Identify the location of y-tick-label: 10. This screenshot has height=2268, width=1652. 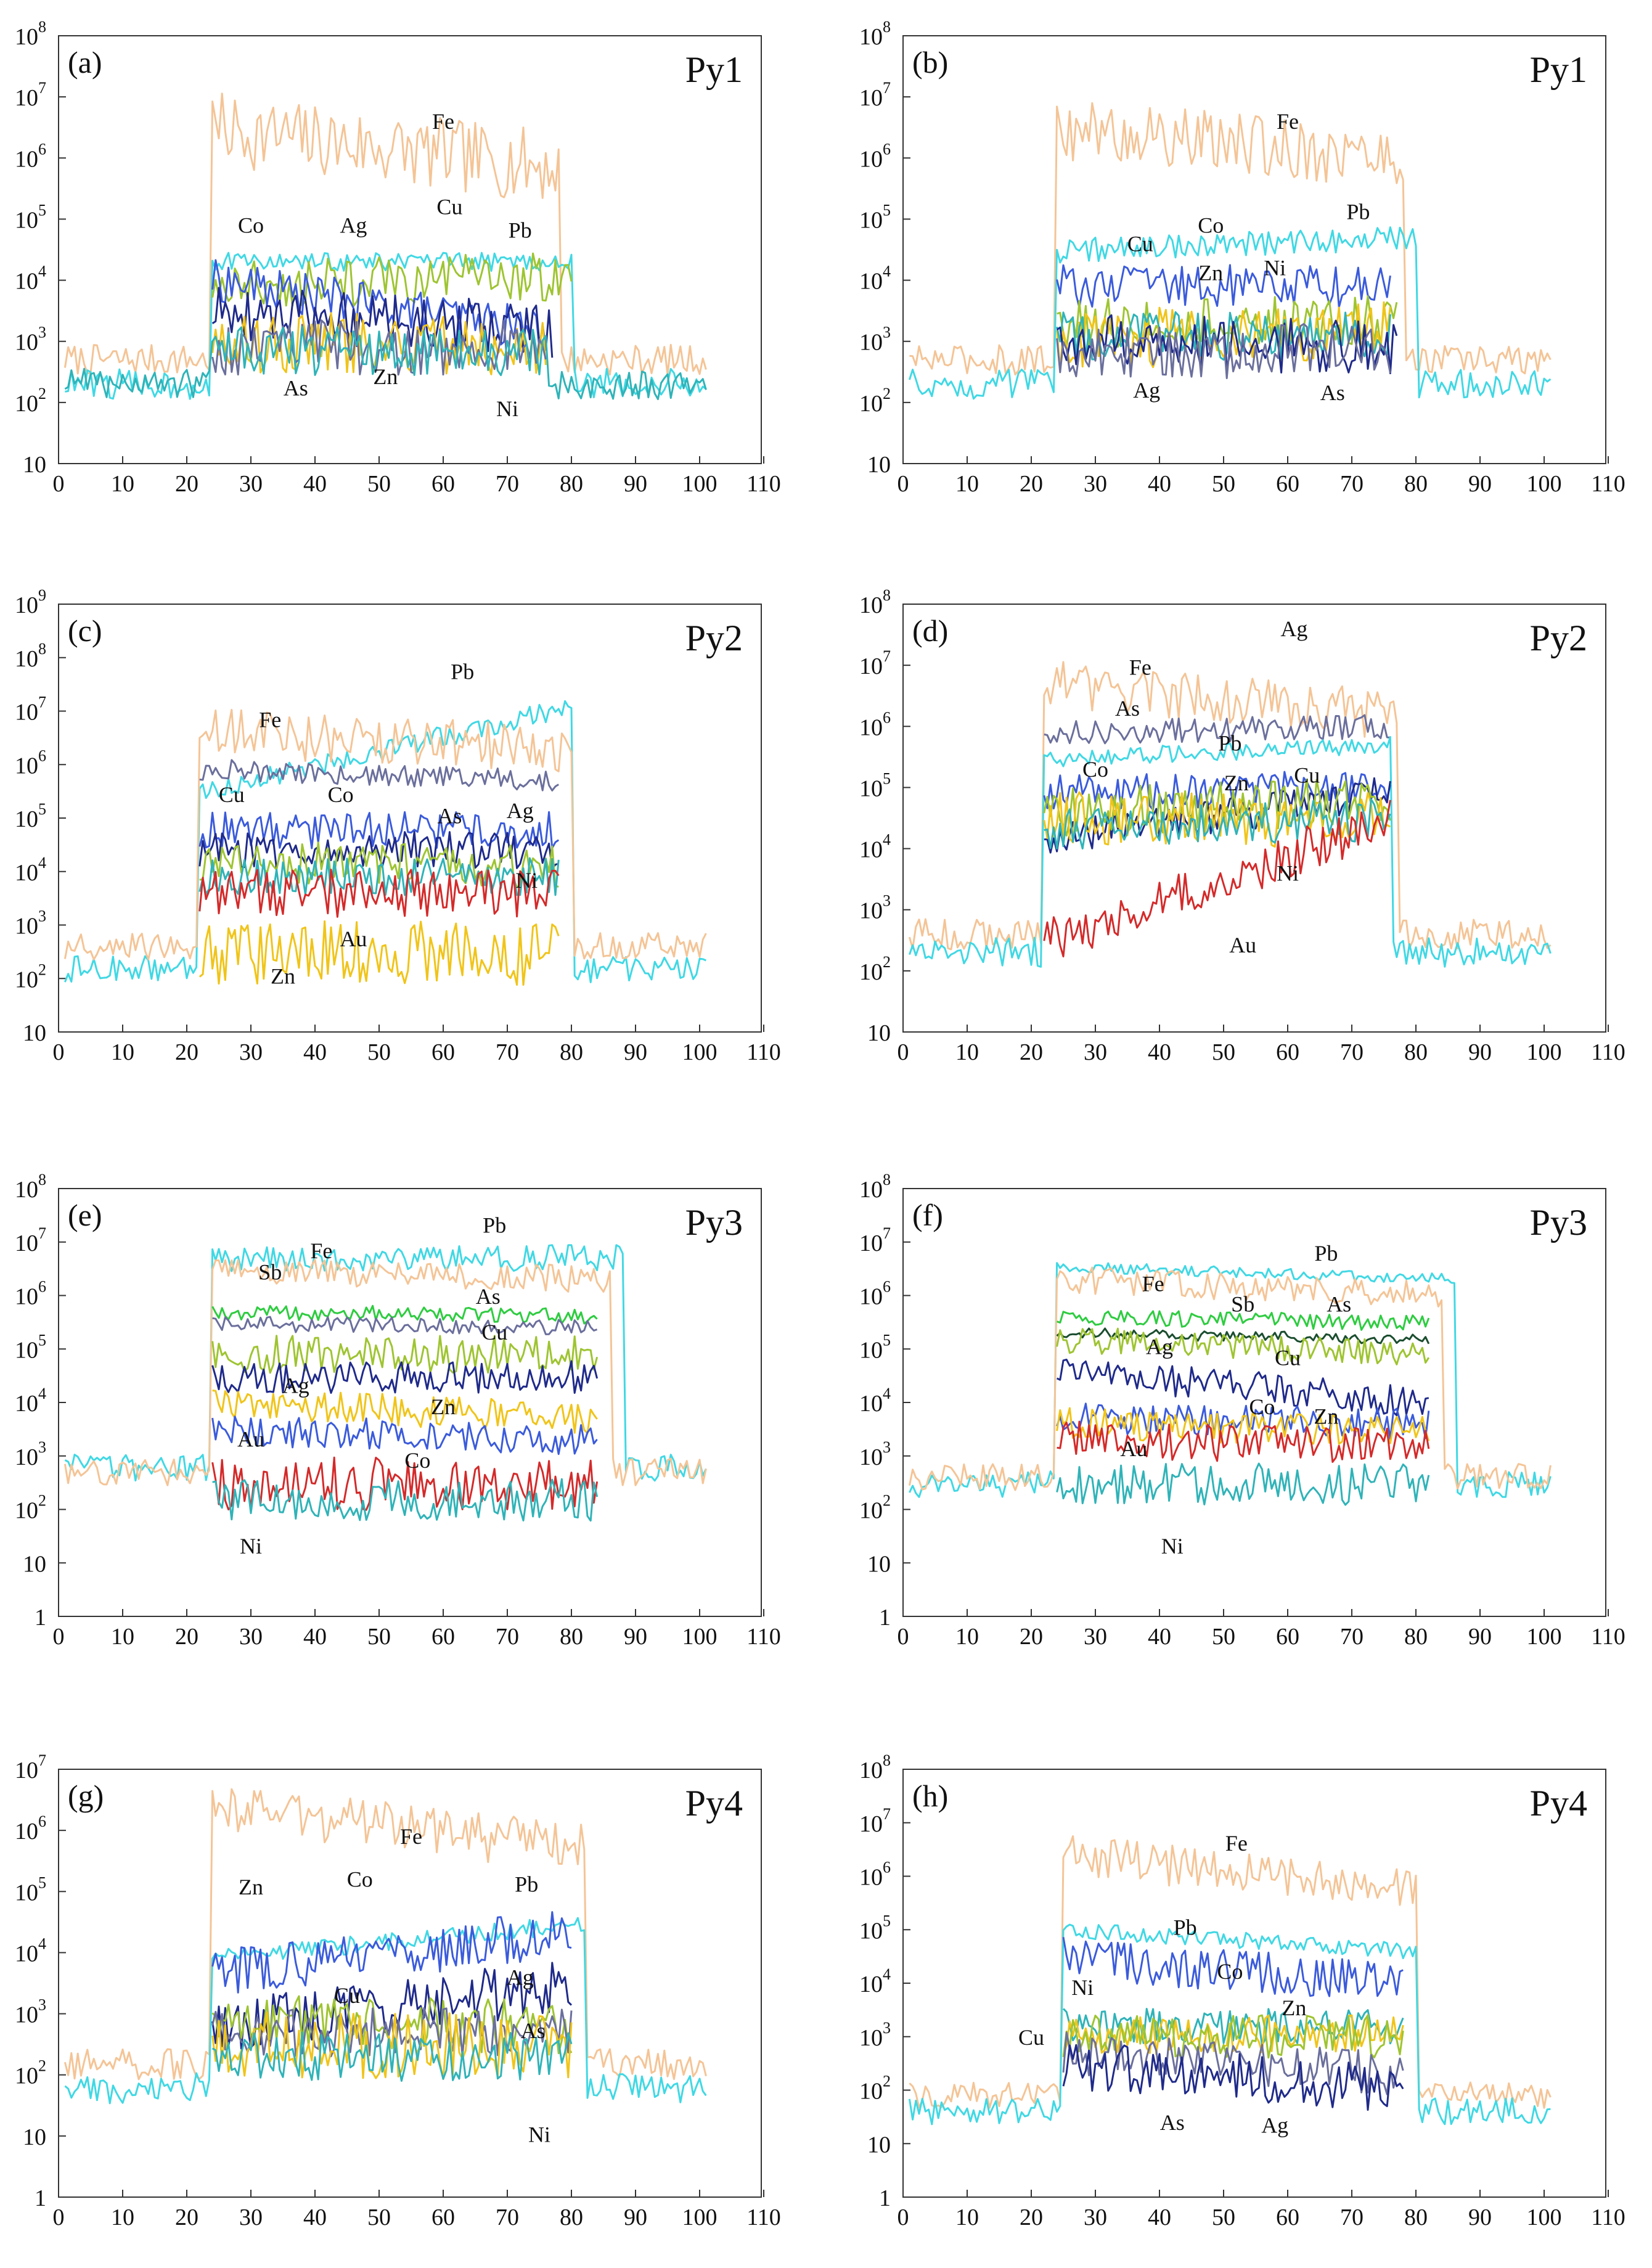
(34, 2137).